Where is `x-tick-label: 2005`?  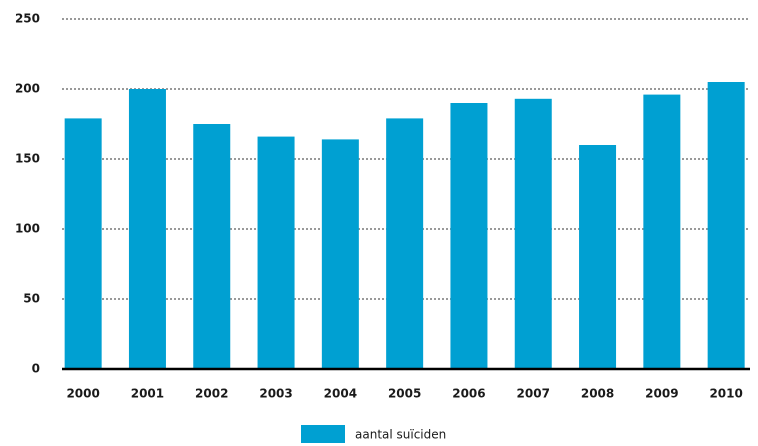 x-tick-label: 2005 is located at coordinates (404, 394).